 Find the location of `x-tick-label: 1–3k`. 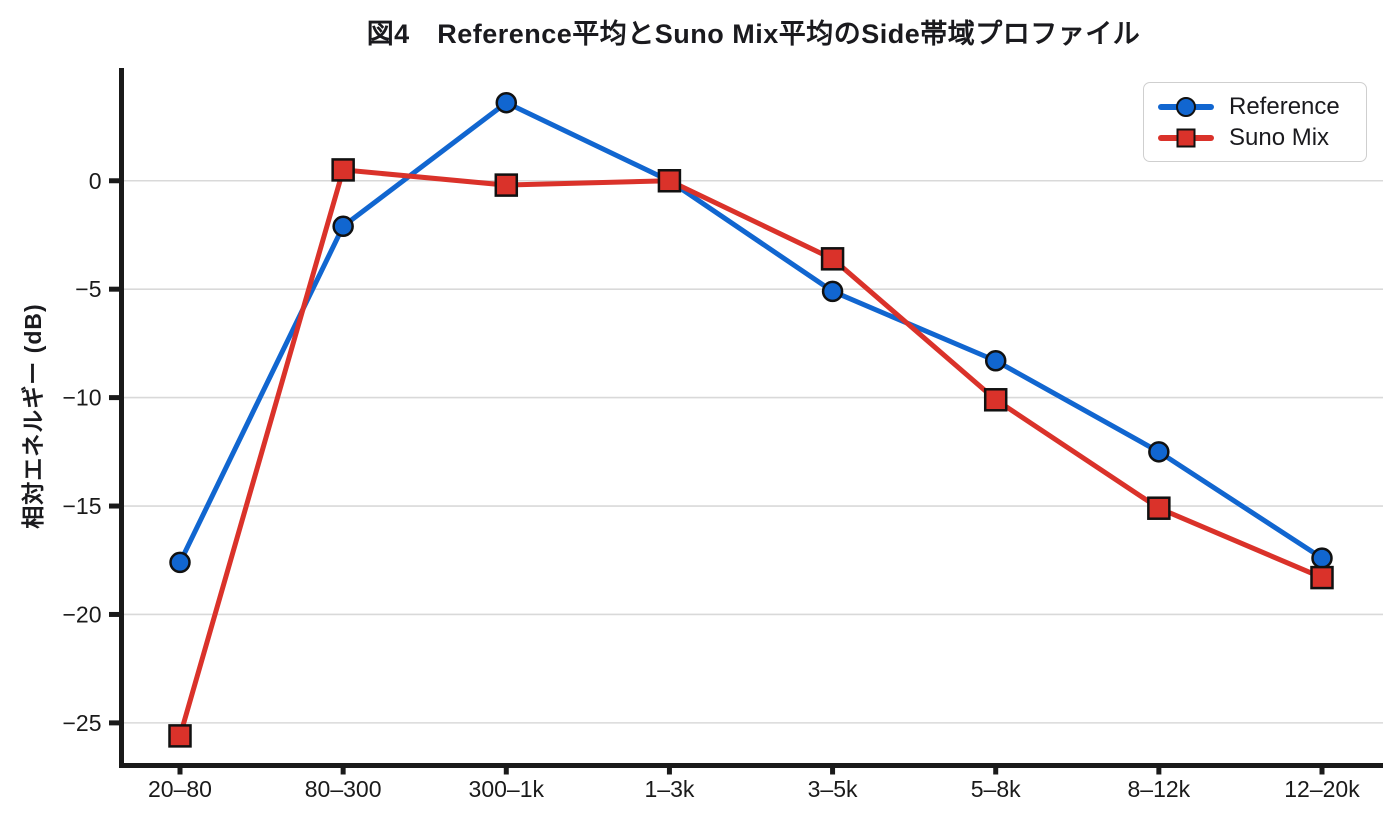

x-tick-label: 1–3k is located at coordinates (669, 789).